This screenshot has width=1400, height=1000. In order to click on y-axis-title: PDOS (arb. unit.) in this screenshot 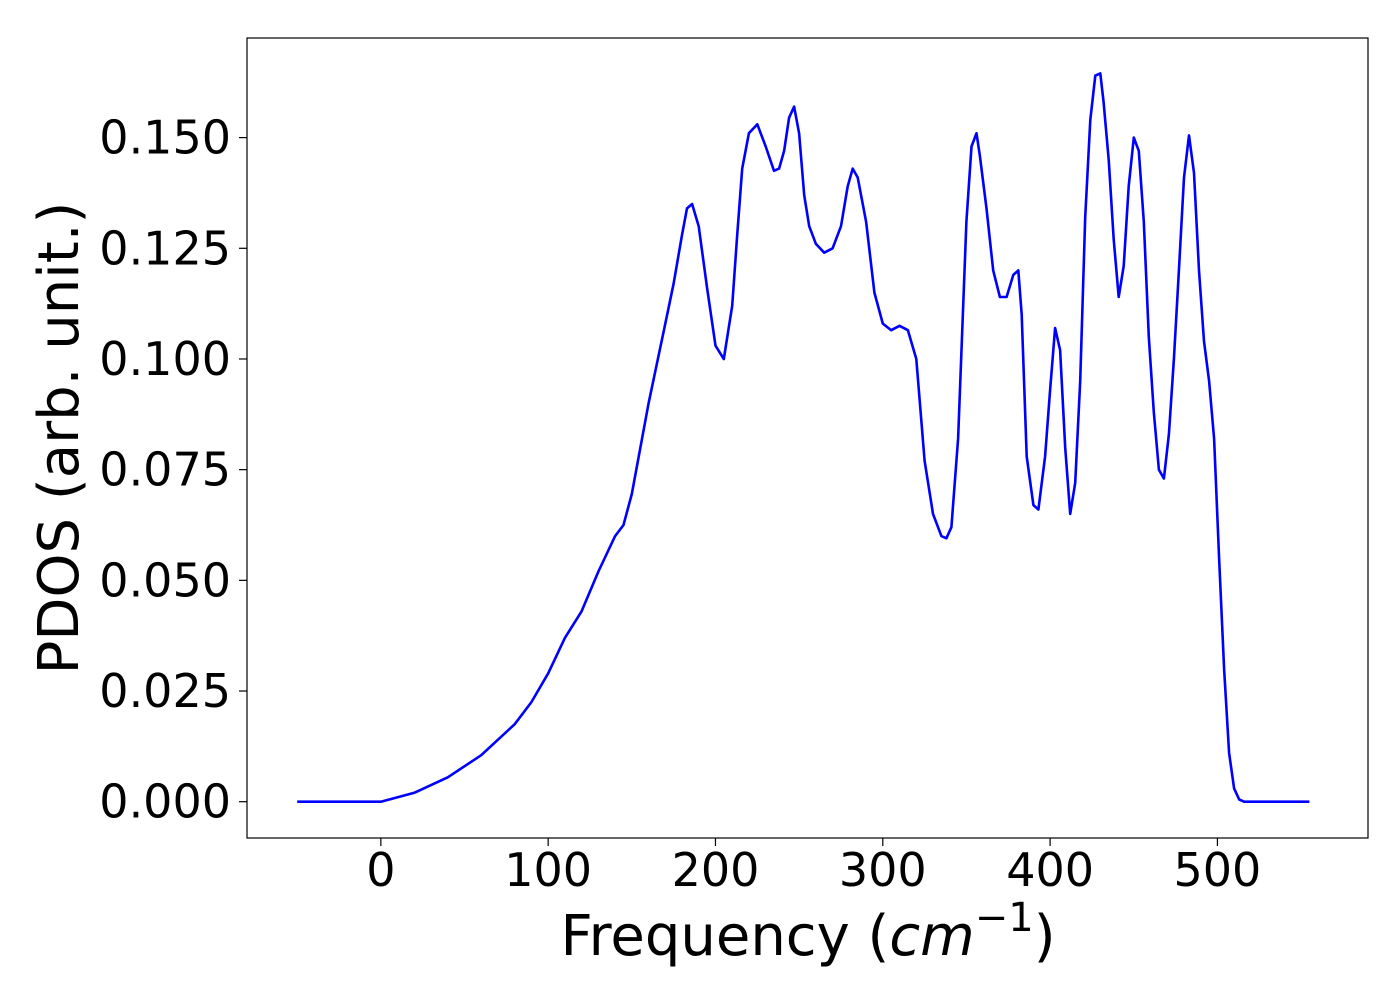, I will do `click(59, 438)`.